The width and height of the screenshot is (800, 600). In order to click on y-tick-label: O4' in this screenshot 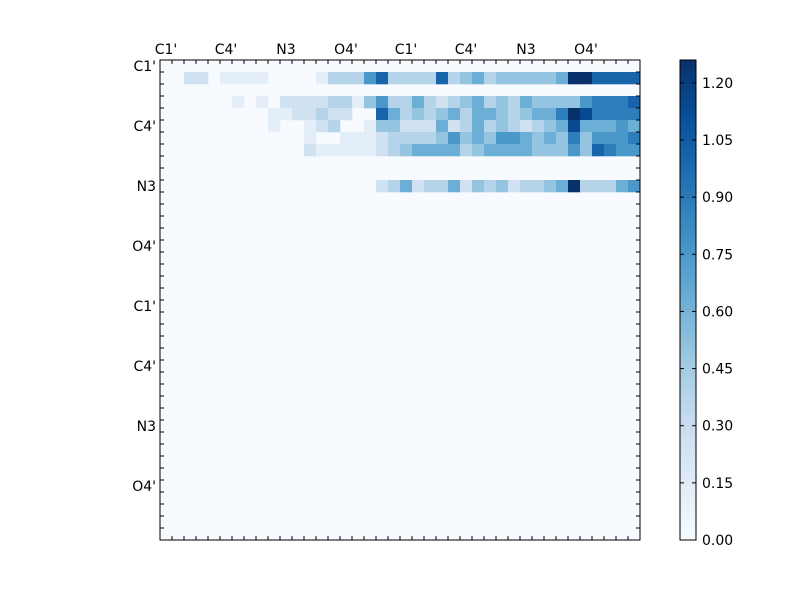, I will do `click(144, 487)`.